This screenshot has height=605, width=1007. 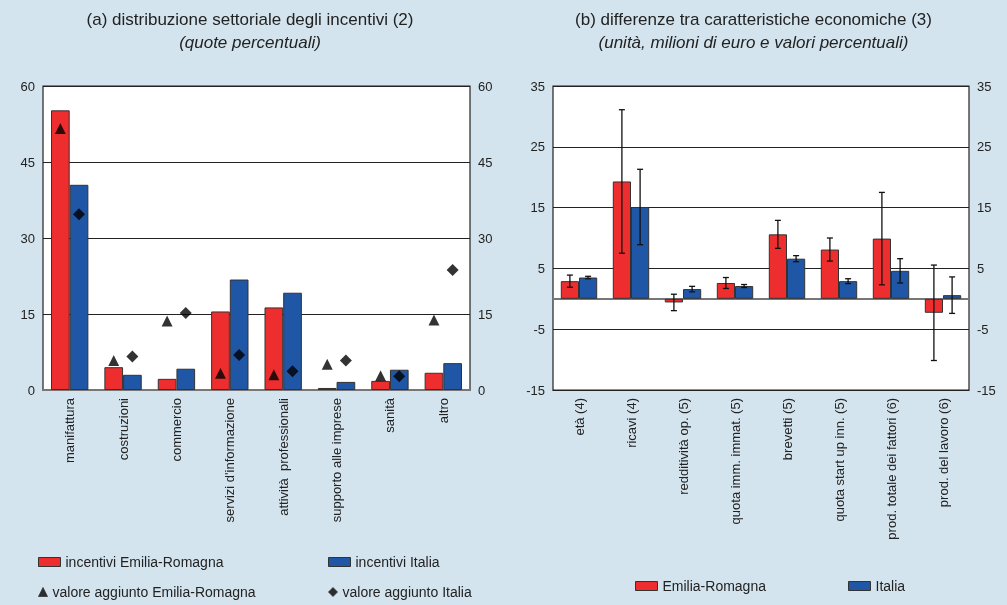 I want to click on y-tick-label: 5, so click(x=541, y=268).